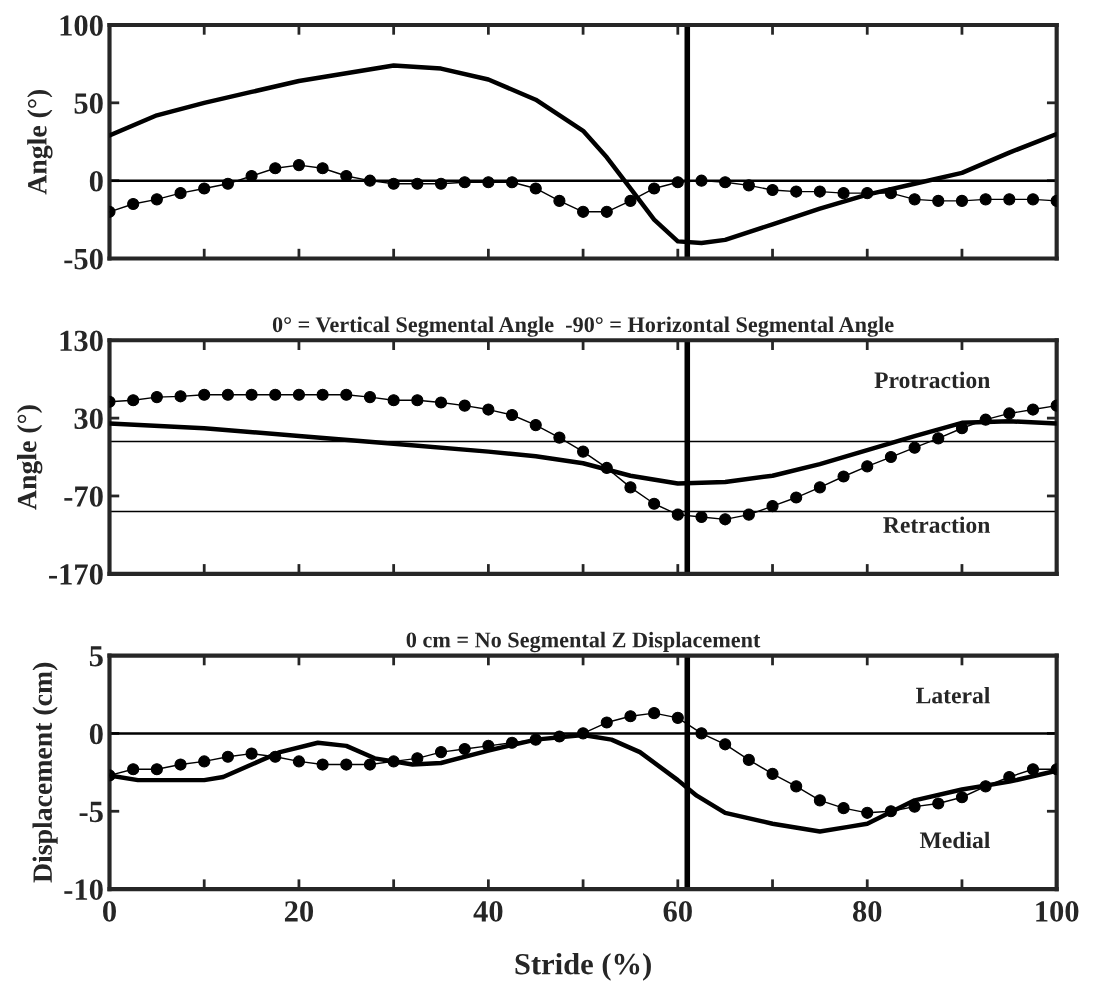 The width and height of the screenshot is (1095, 999). I want to click on x-tick-label: 40, so click(488, 911).